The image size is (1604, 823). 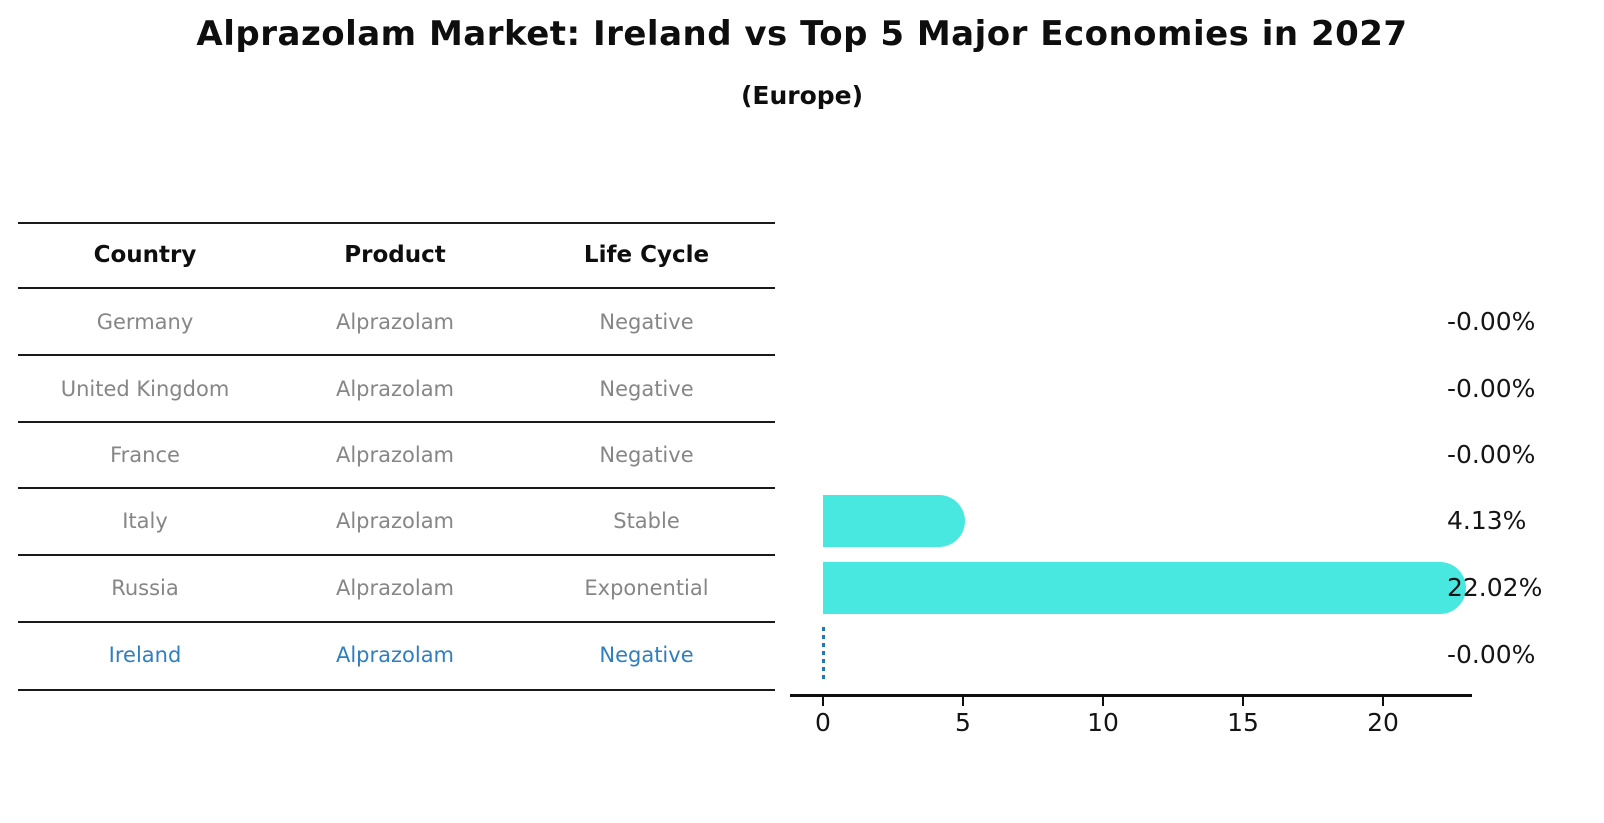 I want to click on table-row-germany: Germany Alprazolam Negative, so click(x=396, y=322).